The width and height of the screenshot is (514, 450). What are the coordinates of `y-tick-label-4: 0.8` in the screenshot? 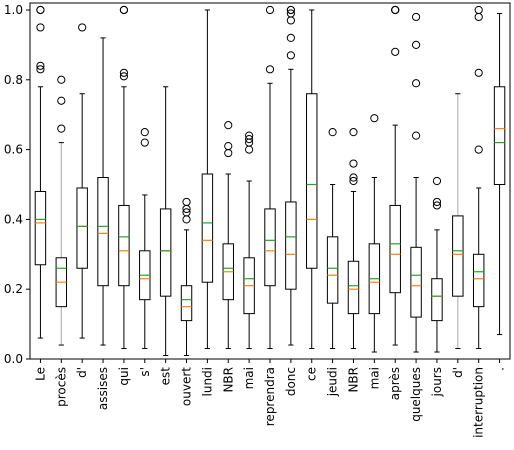 It's located at (13, 80).